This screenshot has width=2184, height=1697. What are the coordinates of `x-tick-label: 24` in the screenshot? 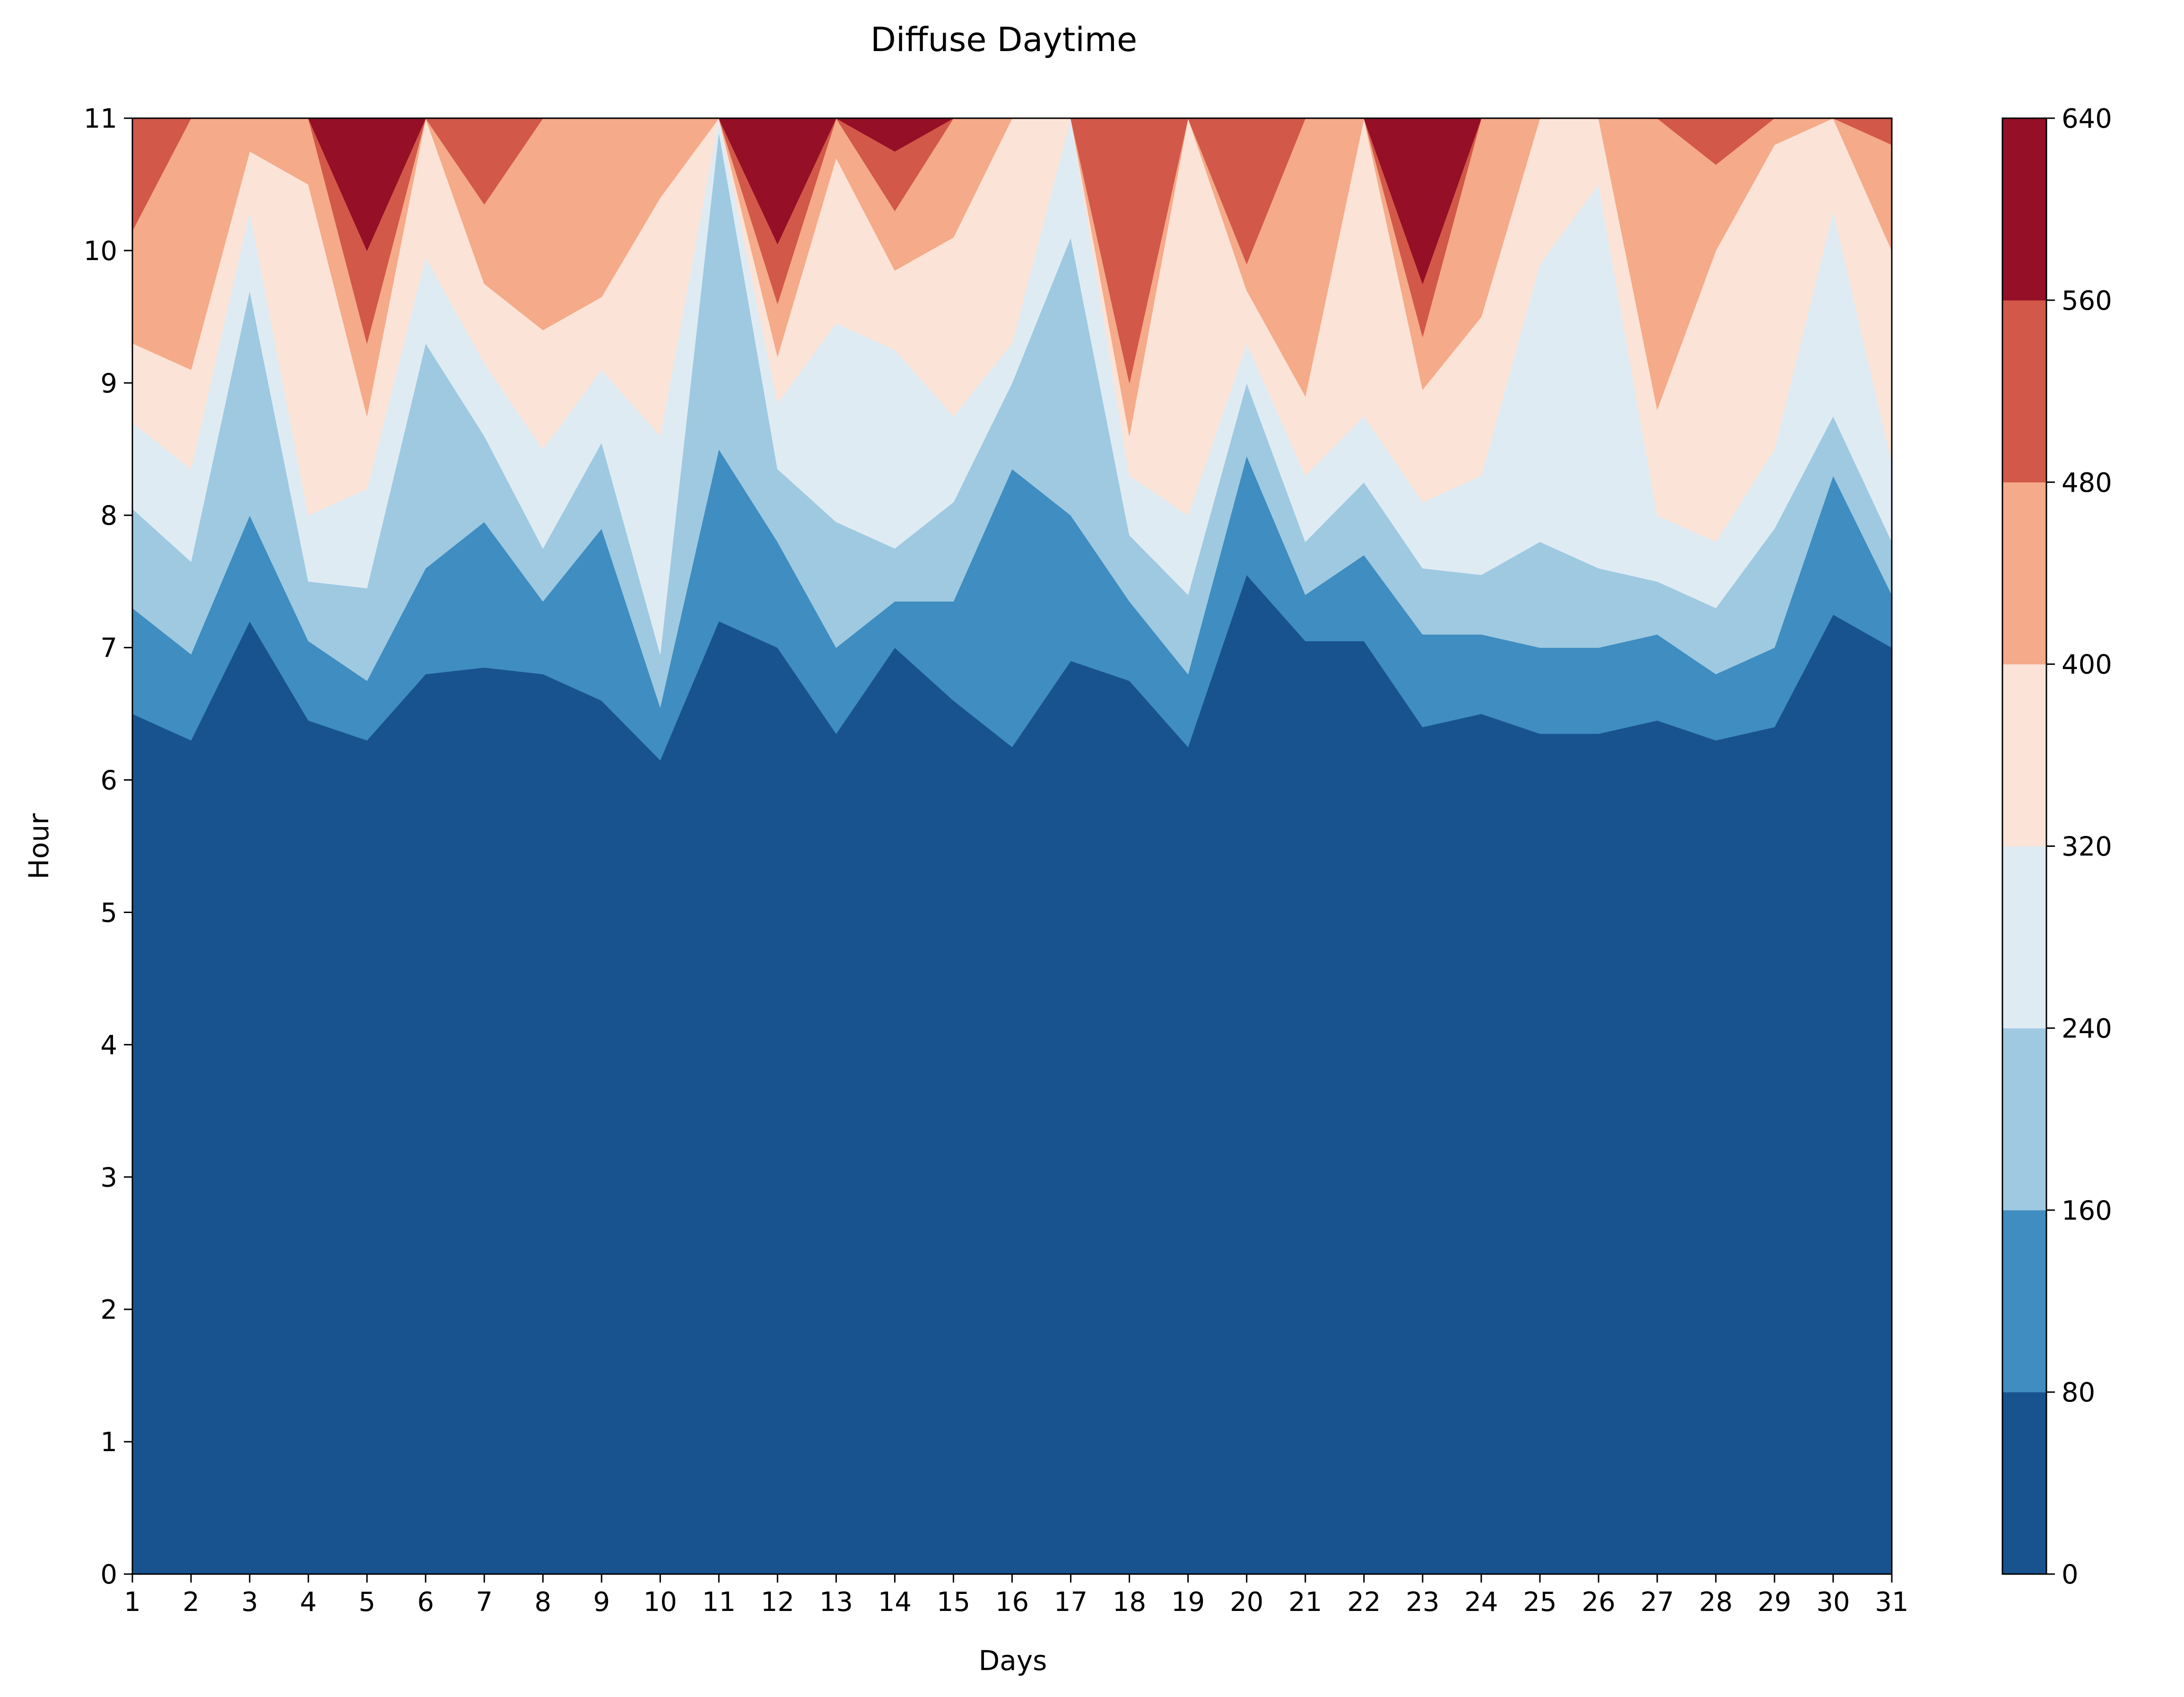 It's located at (1481, 1602).